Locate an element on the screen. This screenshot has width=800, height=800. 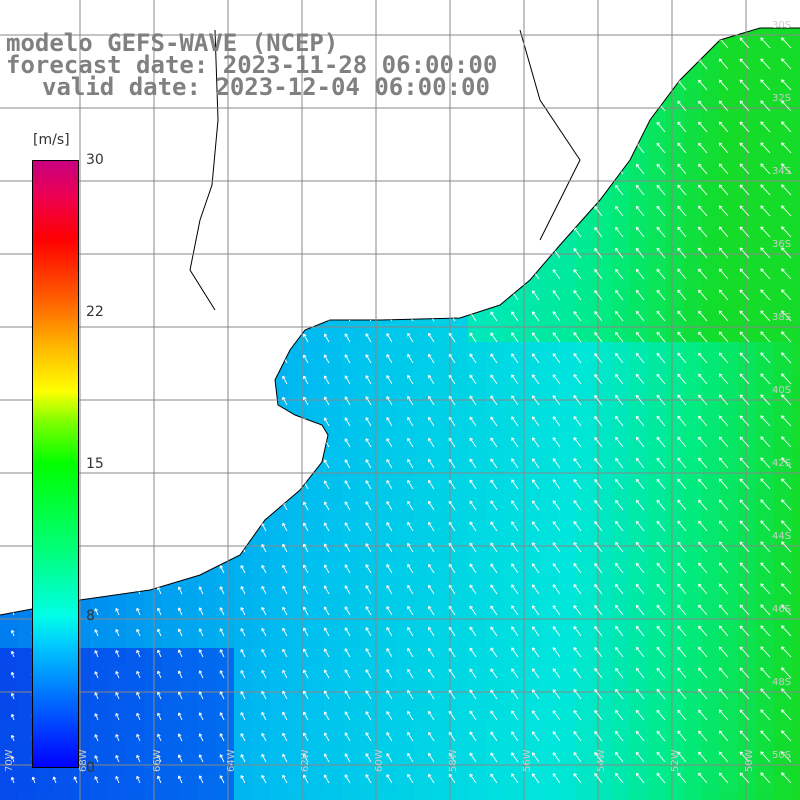
border-line is located at coordinates (550, 135).